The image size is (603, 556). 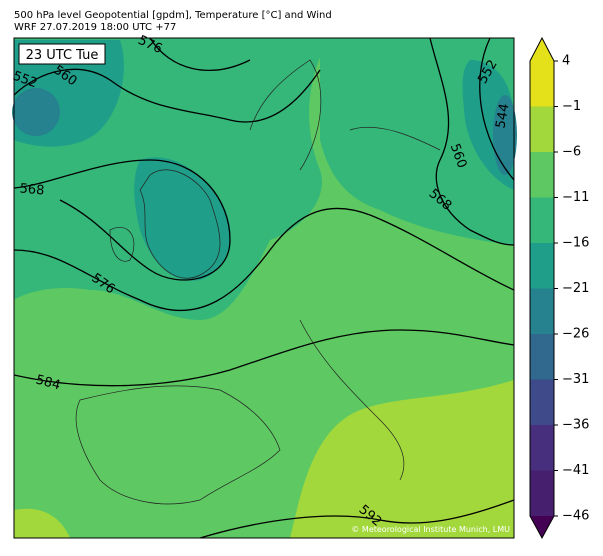 I want to click on credit: © Meteorological Institute Munich, LMU, so click(x=430, y=529).